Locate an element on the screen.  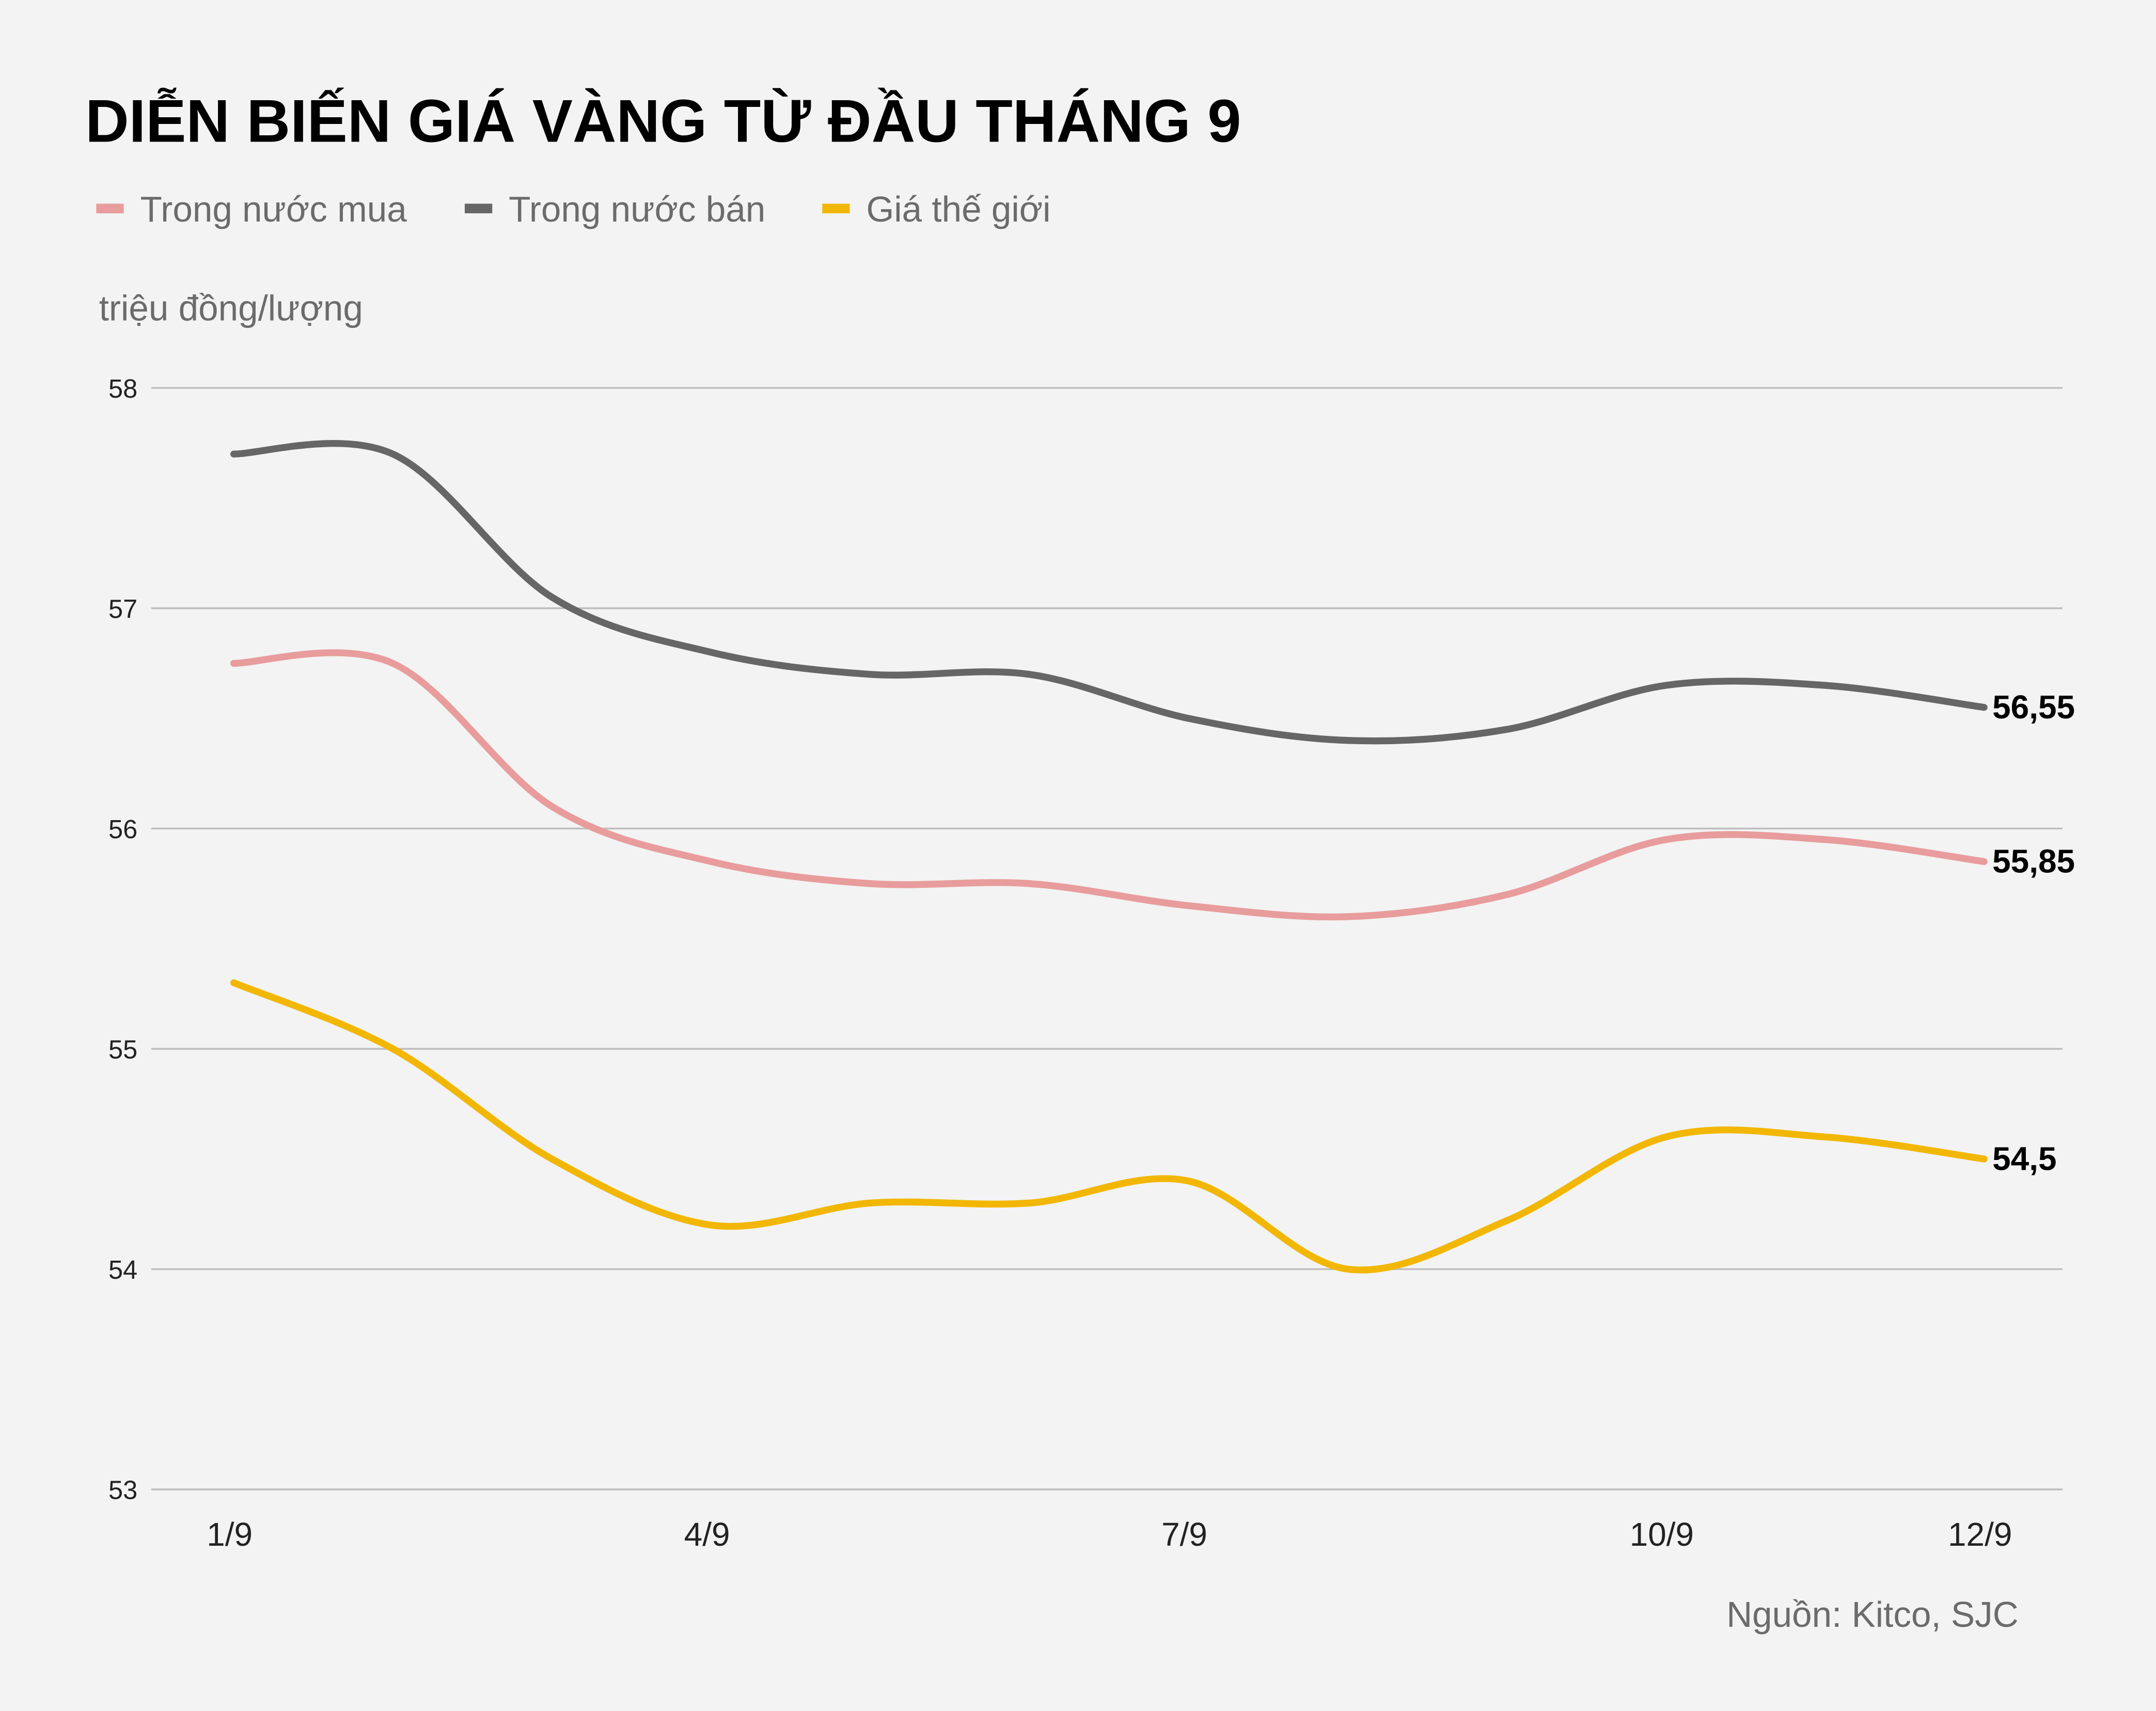
chart-title: DIỄN BIẾN GIÁ VÀNG TỪ ĐẦU THÁNG 9 is located at coordinates (663, 121).